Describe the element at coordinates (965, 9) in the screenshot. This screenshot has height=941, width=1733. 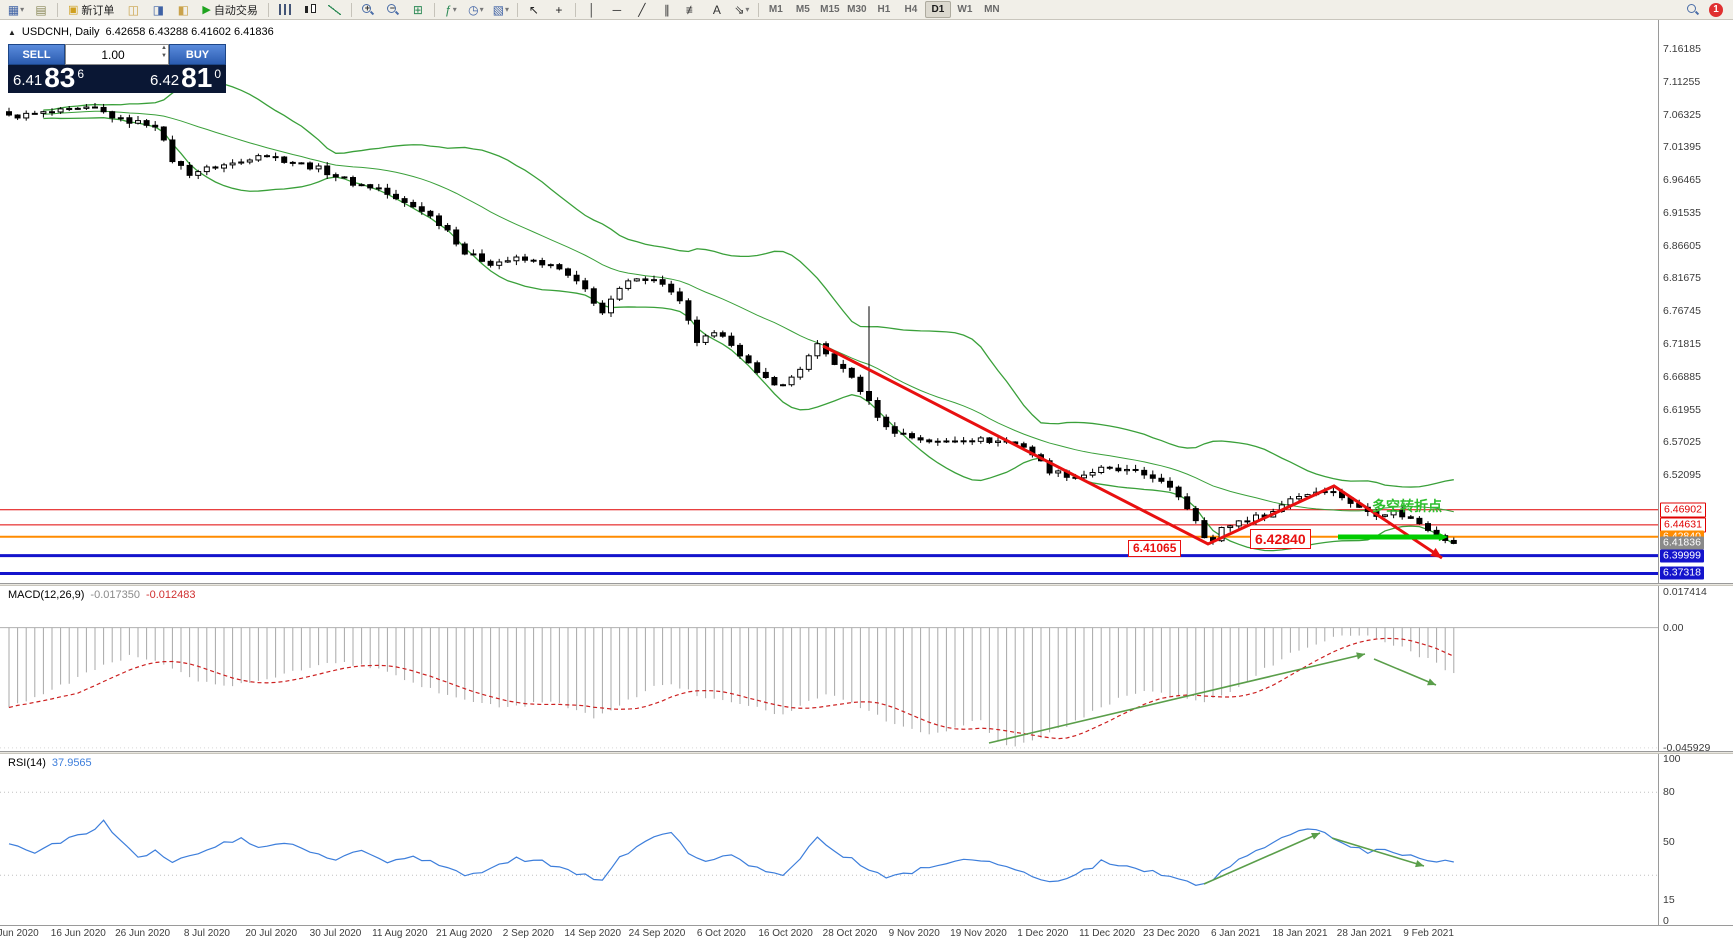
I see `timeframe-W1: W1` at that location.